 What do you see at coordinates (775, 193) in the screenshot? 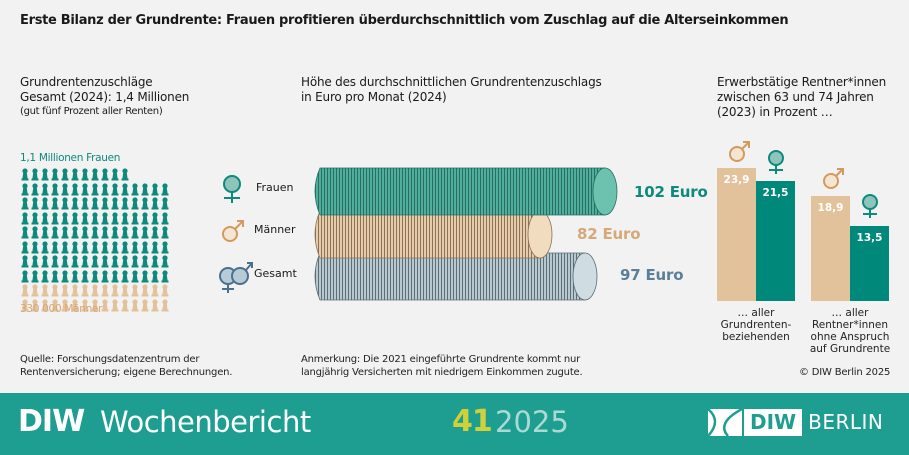
I see `bar-value: 21,5` at bounding box center [775, 193].